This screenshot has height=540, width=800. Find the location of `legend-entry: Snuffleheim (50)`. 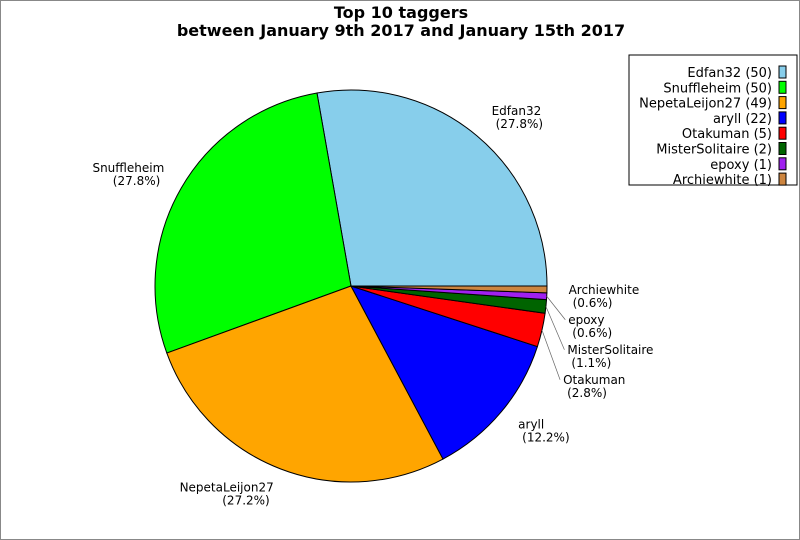

legend-entry: Snuffleheim (50) is located at coordinates (717, 88).